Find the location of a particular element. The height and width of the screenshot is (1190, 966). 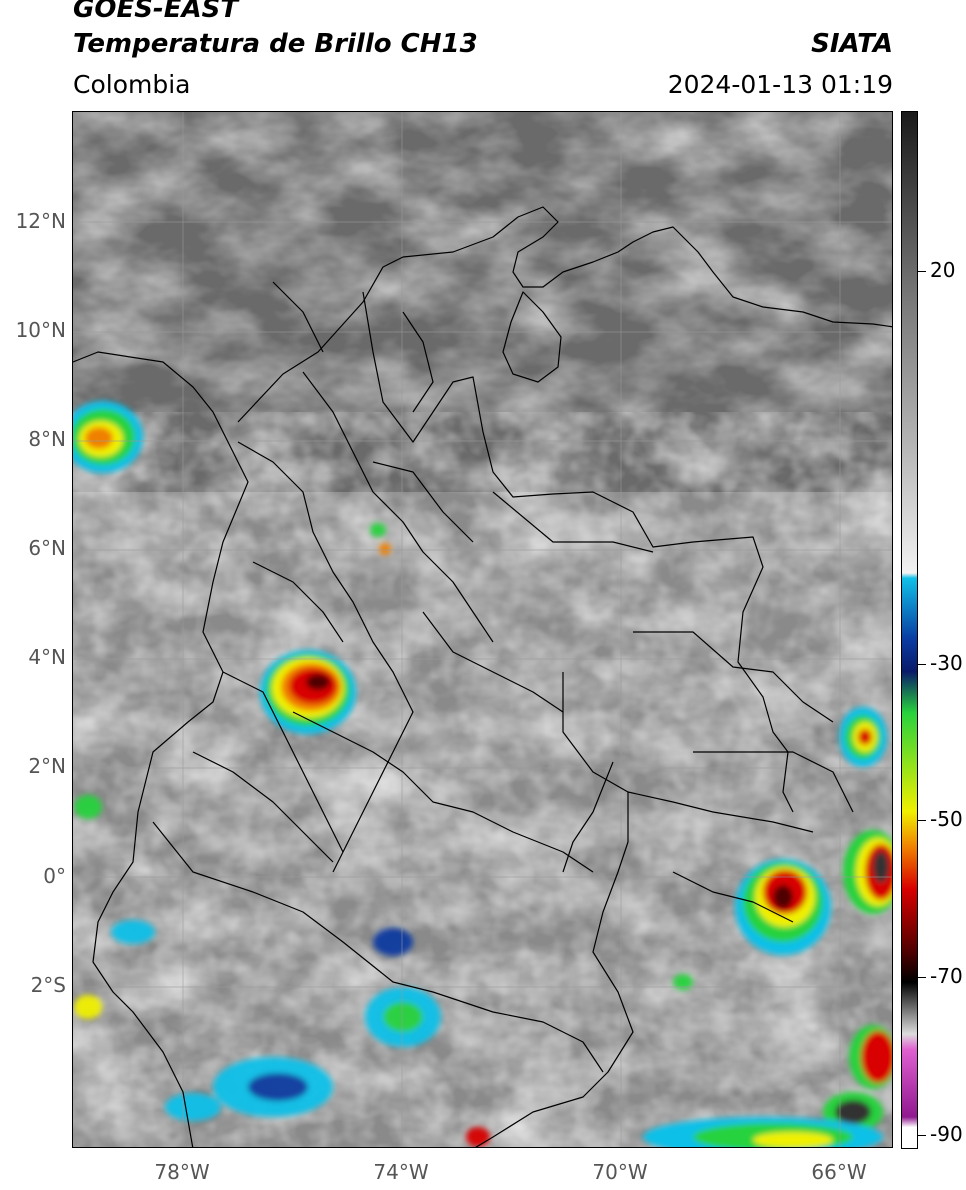

colorbar-label-minus30: -30 is located at coordinates (946, 663).